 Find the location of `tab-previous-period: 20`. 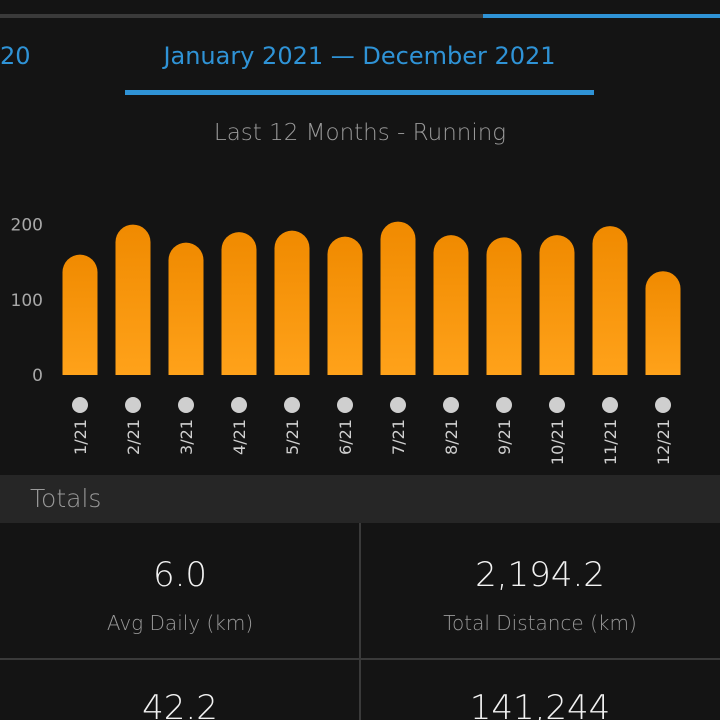

tab-previous-period: 20 is located at coordinates (15, 56).